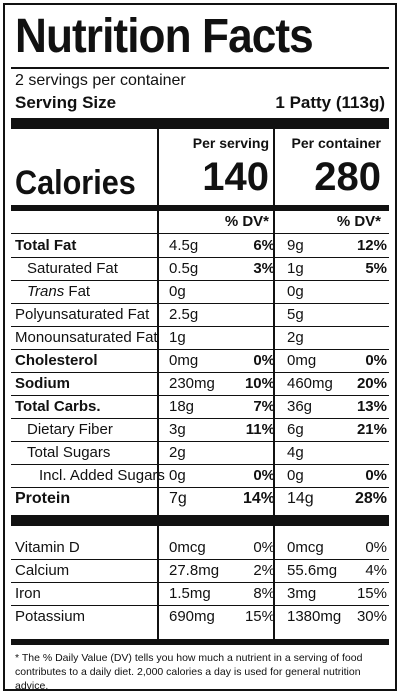 The height and width of the screenshot is (694, 400). Describe the element at coordinates (187, 547) in the screenshot. I see `amount-per-serving: 0mcg` at that location.